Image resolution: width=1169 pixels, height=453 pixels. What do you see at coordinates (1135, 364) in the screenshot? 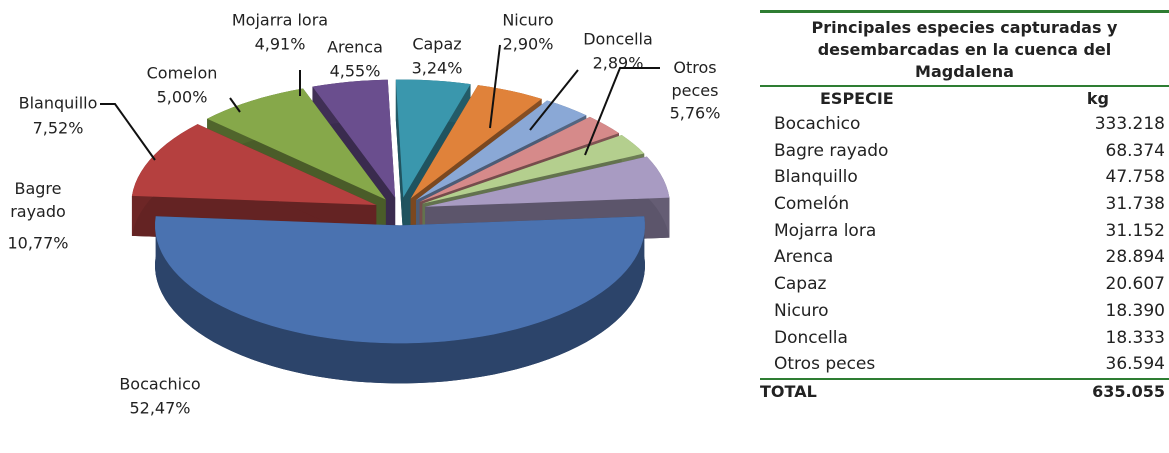
I see `table-cell: 36.594` at bounding box center [1135, 364].